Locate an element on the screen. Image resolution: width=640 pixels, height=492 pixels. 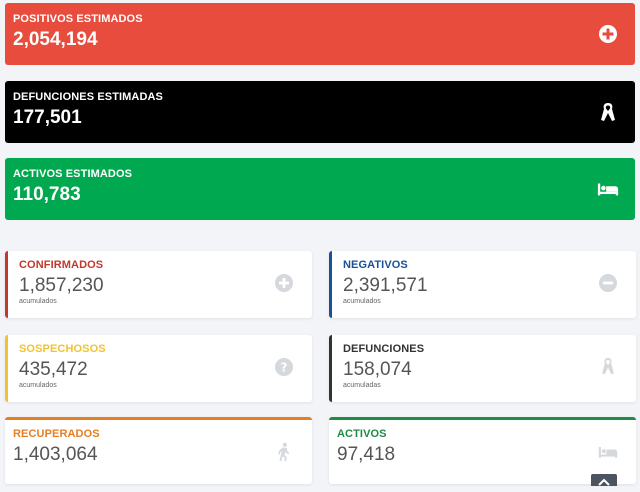
defunciones-estimadas-card: DEFUNCIONES ESTIMADAS 177,501 is located at coordinates (320, 112).